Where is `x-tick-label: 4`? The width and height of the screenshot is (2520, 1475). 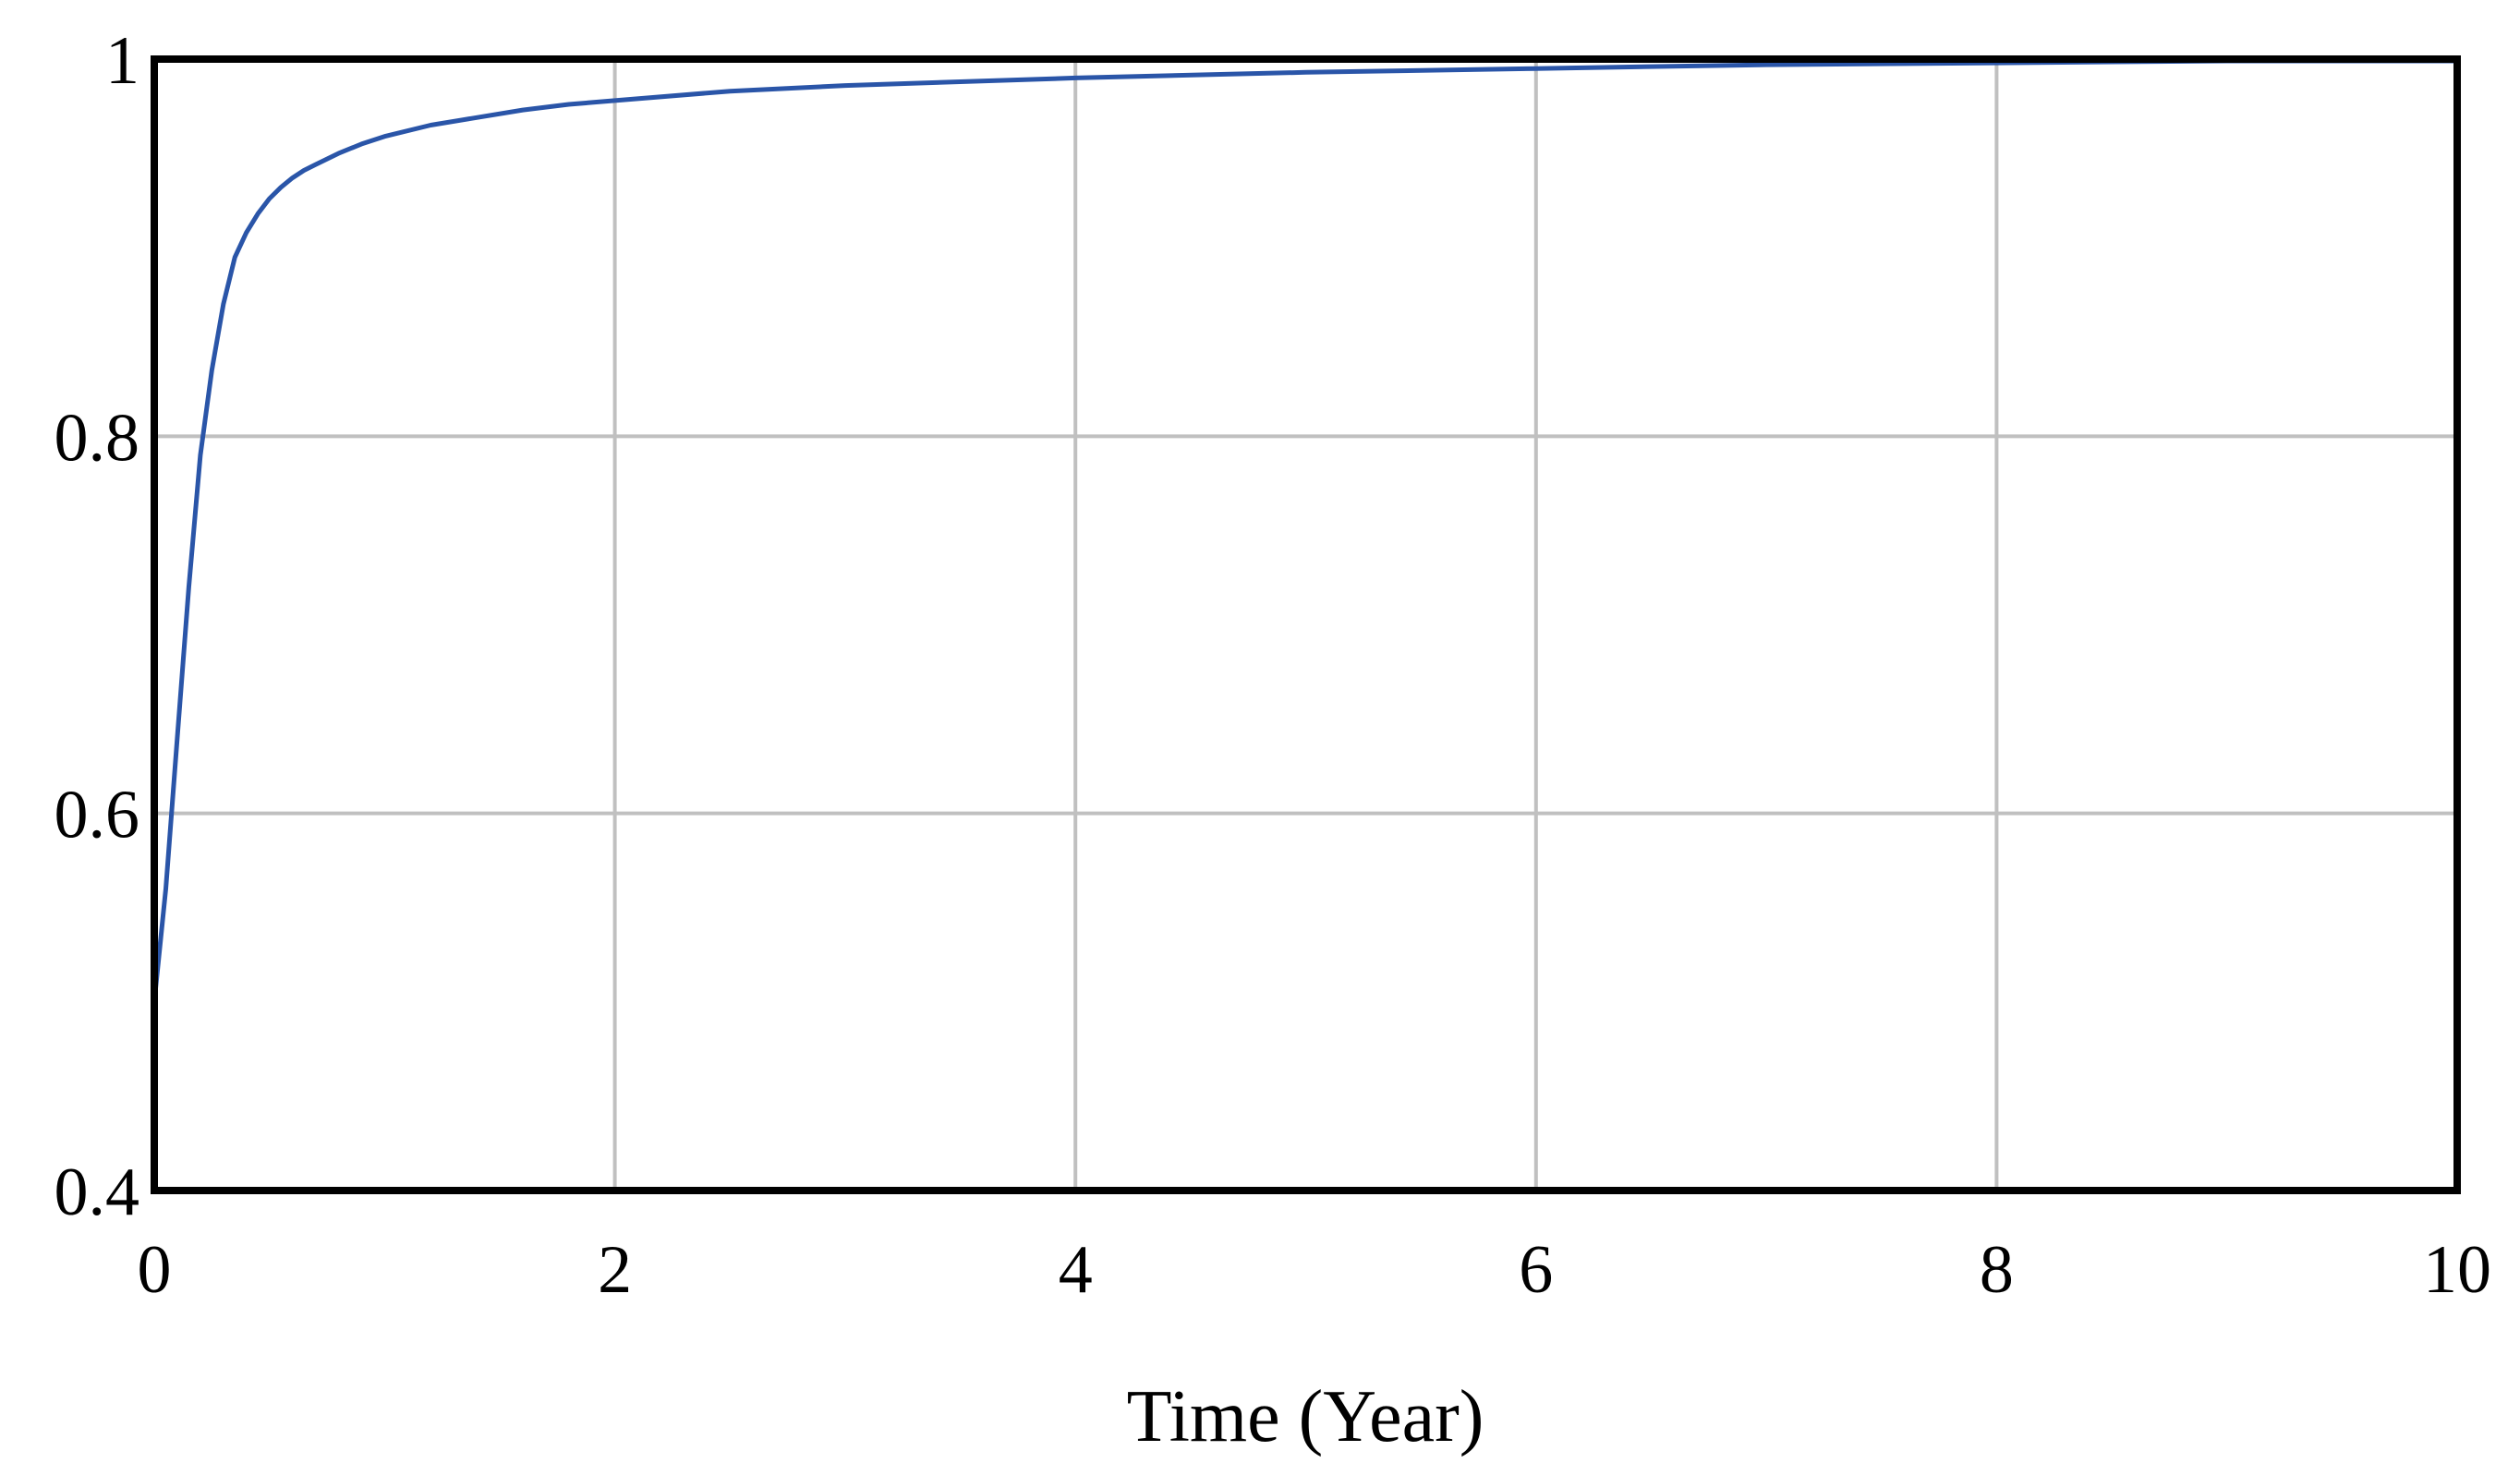 x-tick-label: 4 is located at coordinates (1076, 1270).